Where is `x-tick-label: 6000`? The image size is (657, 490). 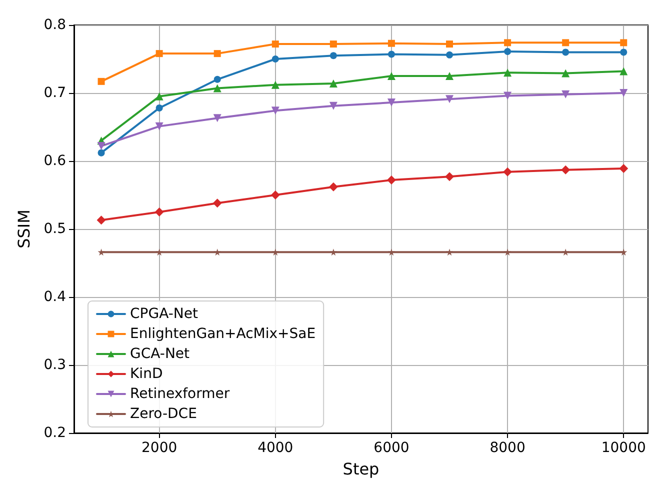 x-tick-label: 6000 is located at coordinates (392, 448).